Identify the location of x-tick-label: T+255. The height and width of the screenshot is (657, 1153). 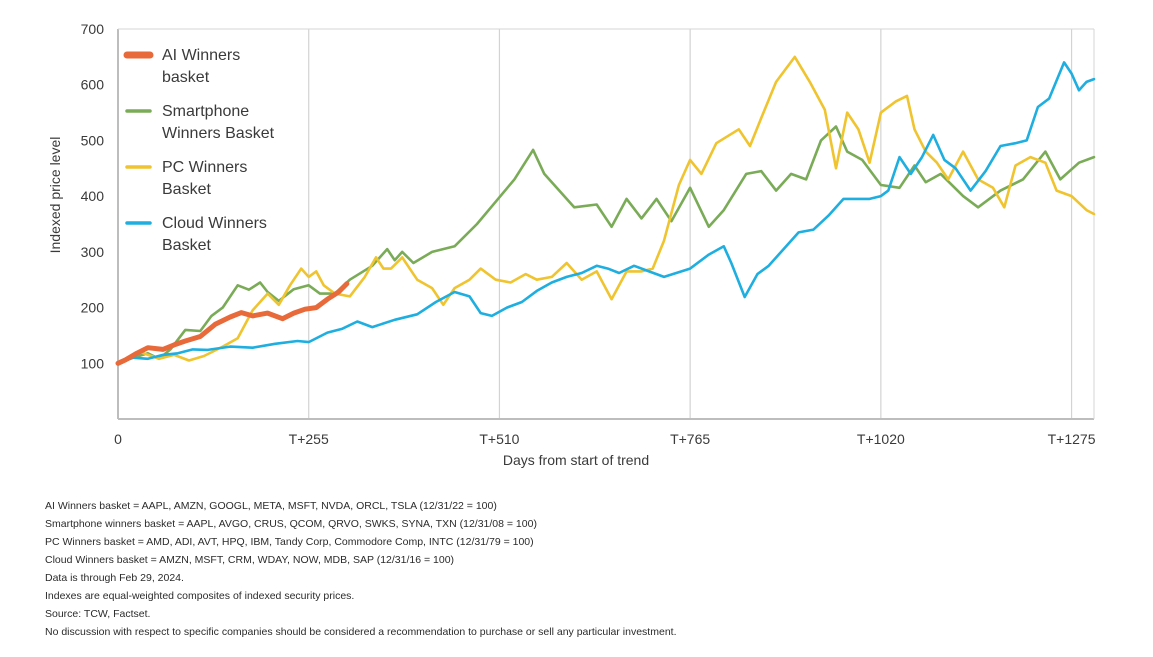
(309, 439).